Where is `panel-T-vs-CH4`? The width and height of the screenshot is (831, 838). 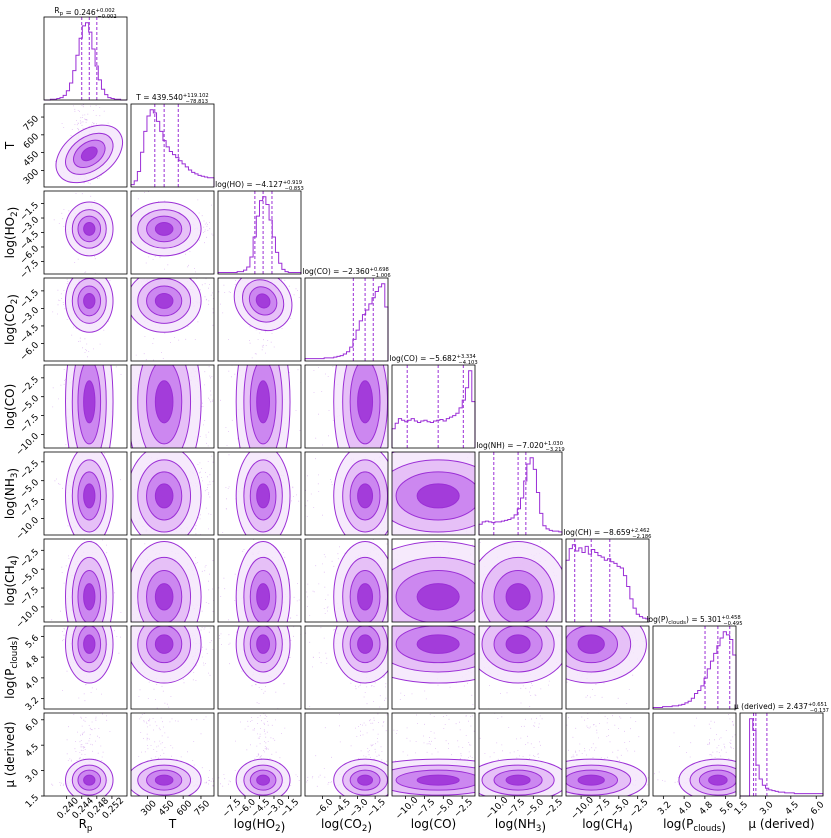 panel-T-vs-CH4 is located at coordinates (172, 580).